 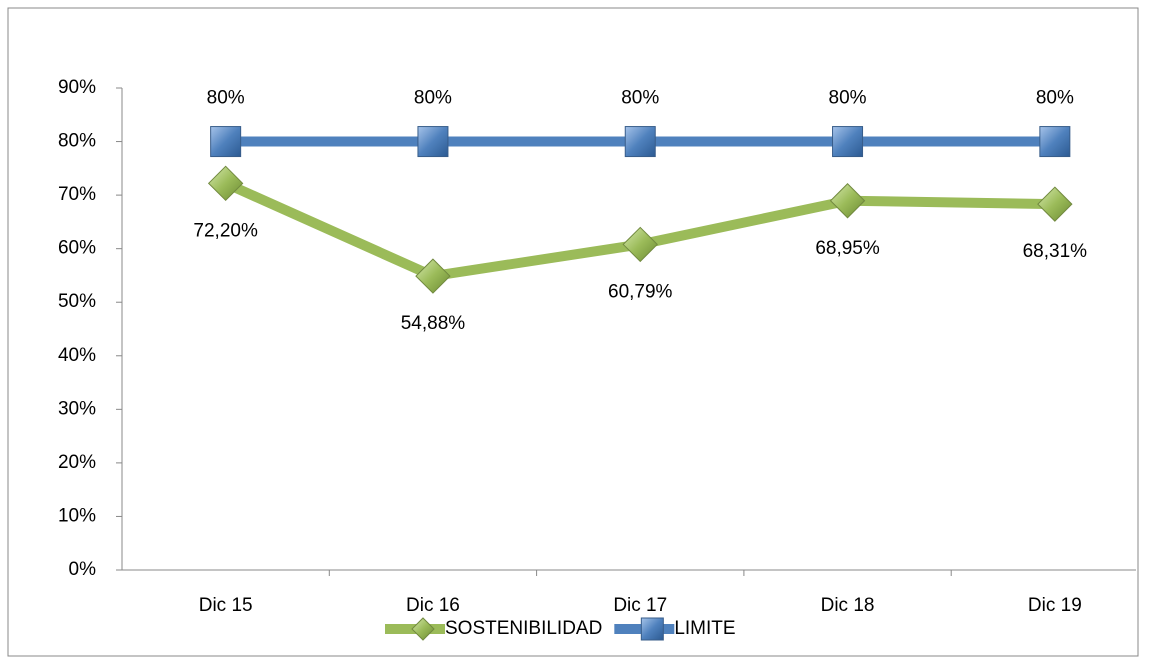 What do you see at coordinates (77, 355) in the screenshot?
I see `y-tick-label: 40%` at bounding box center [77, 355].